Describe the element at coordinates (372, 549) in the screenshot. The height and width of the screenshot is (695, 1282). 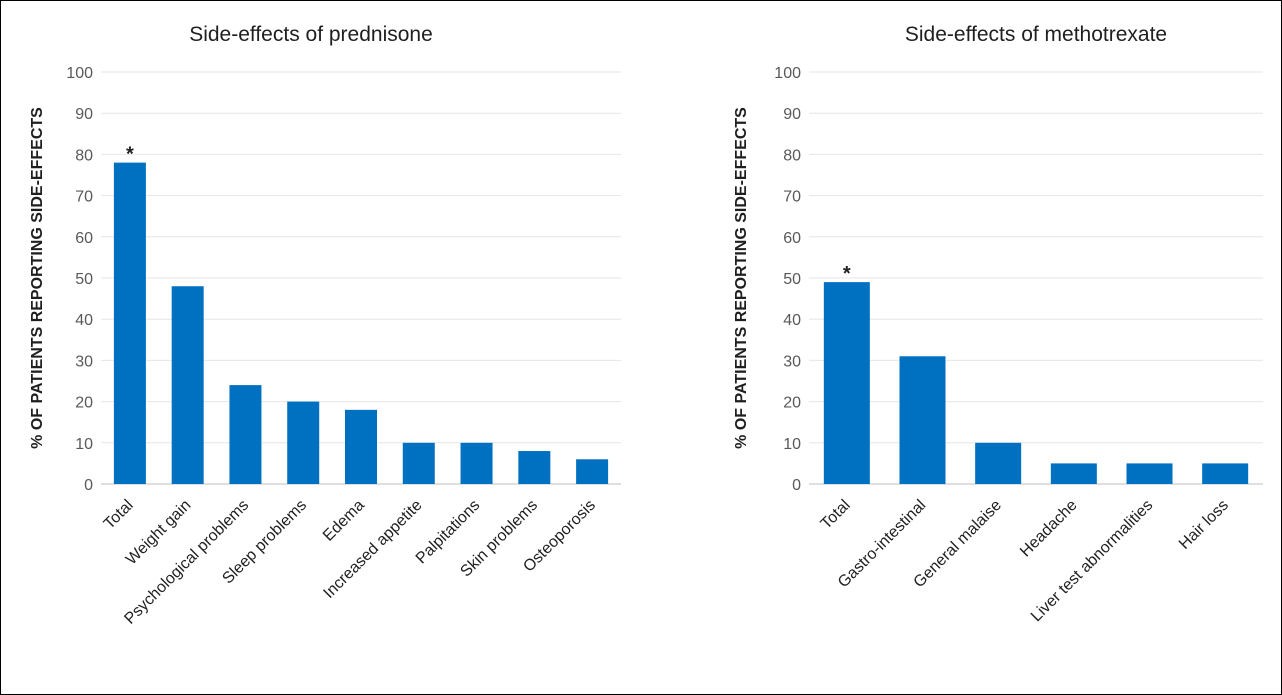
I see `x-tick-label: Increased appetite` at that location.